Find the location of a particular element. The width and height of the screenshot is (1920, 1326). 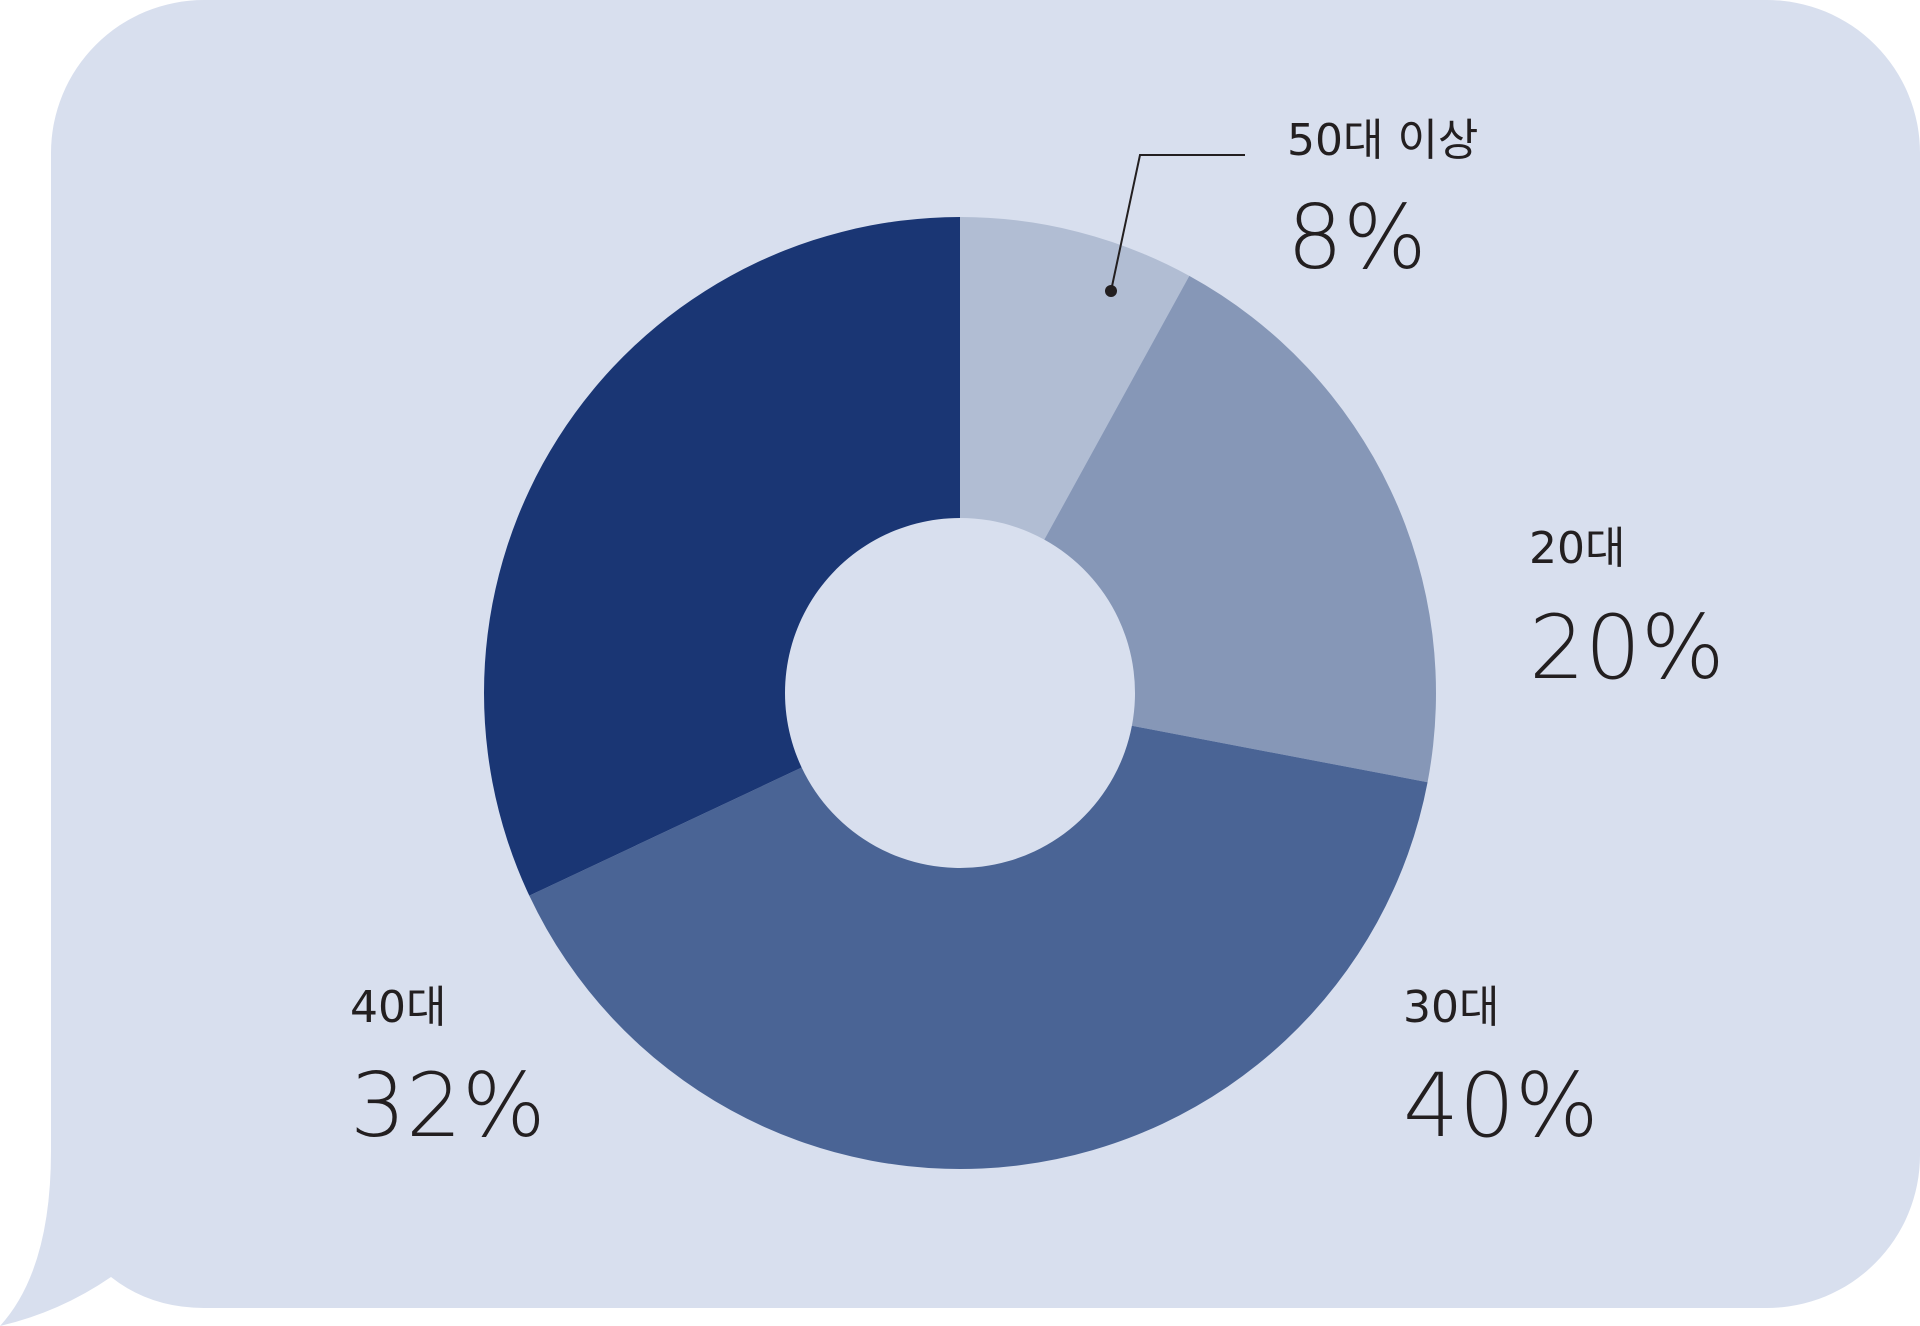

category-label: 20대 is located at coordinates (1577, 548).